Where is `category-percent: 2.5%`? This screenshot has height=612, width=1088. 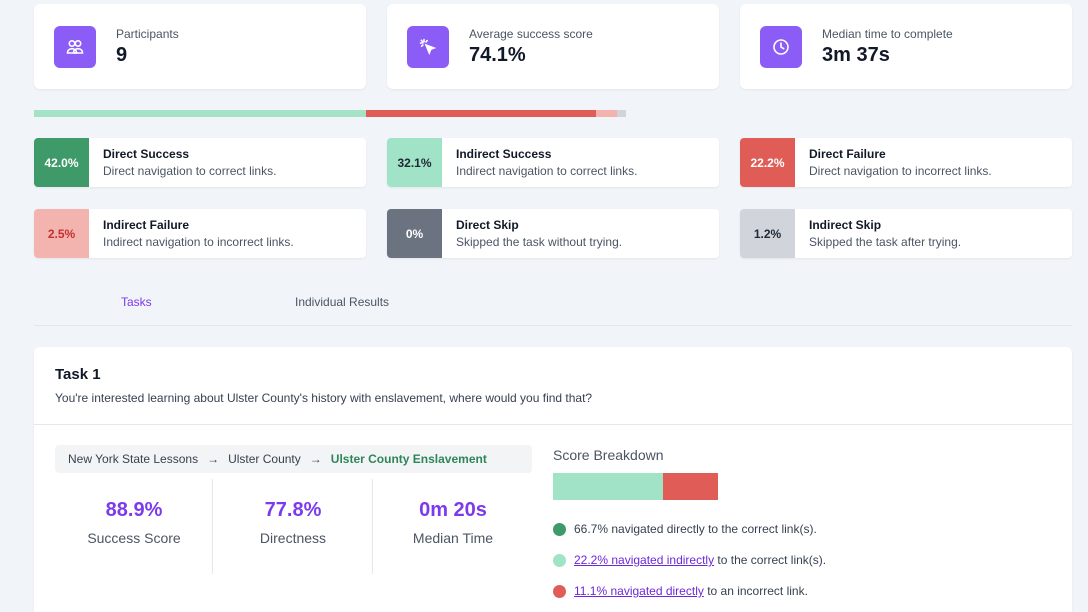 category-percent: 2.5% is located at coordinates (61, 233).